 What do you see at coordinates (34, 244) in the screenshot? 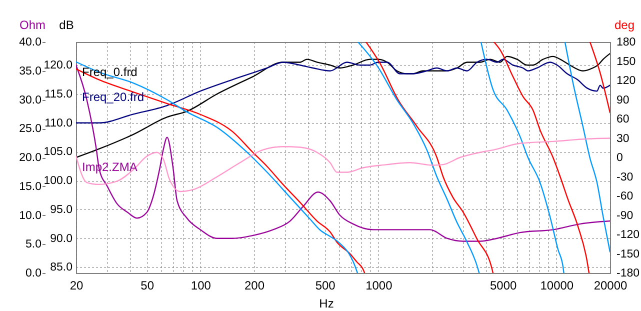
I see `y2-tick-label: 5.0` at bounding box center [34, 244].